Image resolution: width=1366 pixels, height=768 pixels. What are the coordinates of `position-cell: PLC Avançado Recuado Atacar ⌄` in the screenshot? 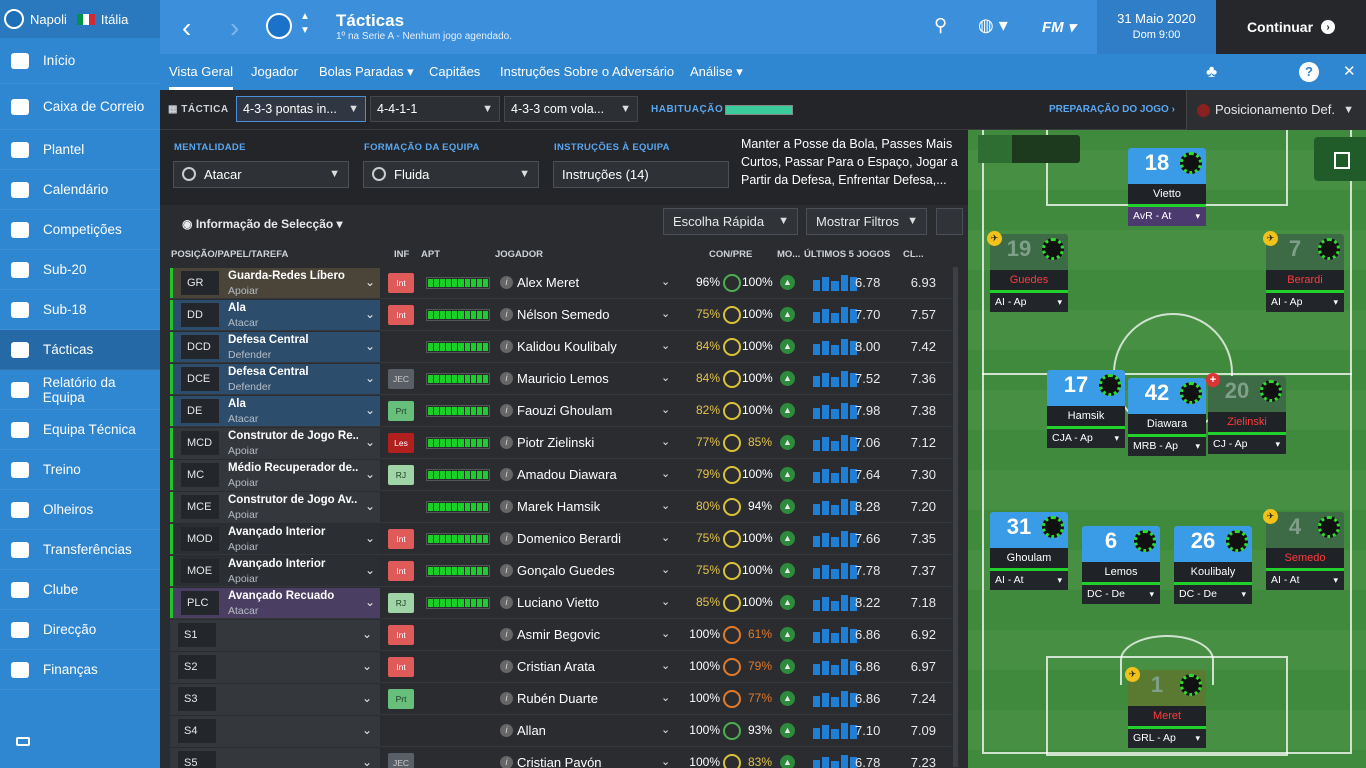 It's located at (275, 603).